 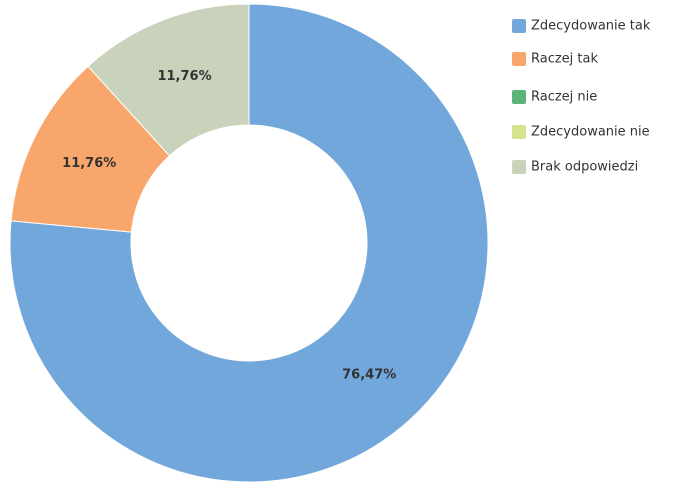 I want to click on legend-label: Zdecydowanie nie, so click(x=590, y=132).